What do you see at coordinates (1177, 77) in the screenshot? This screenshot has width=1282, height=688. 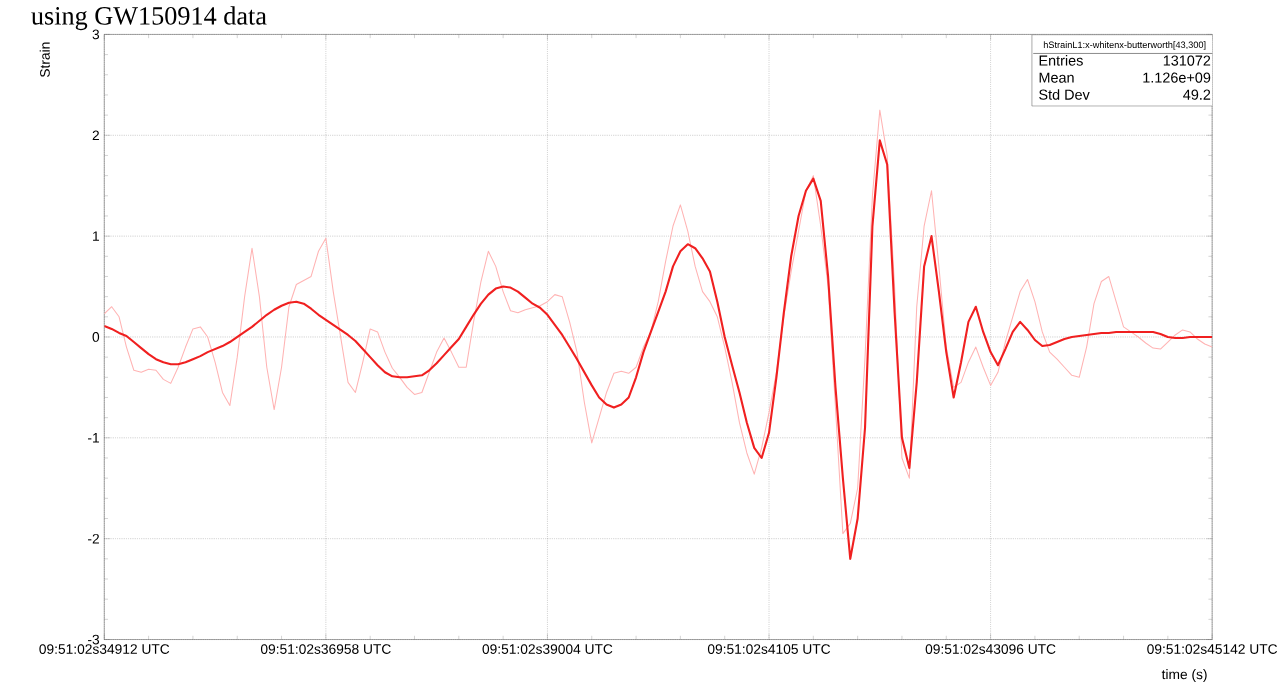 I see `annotation: 1.126e+09` at bounding box center [1177, 77].